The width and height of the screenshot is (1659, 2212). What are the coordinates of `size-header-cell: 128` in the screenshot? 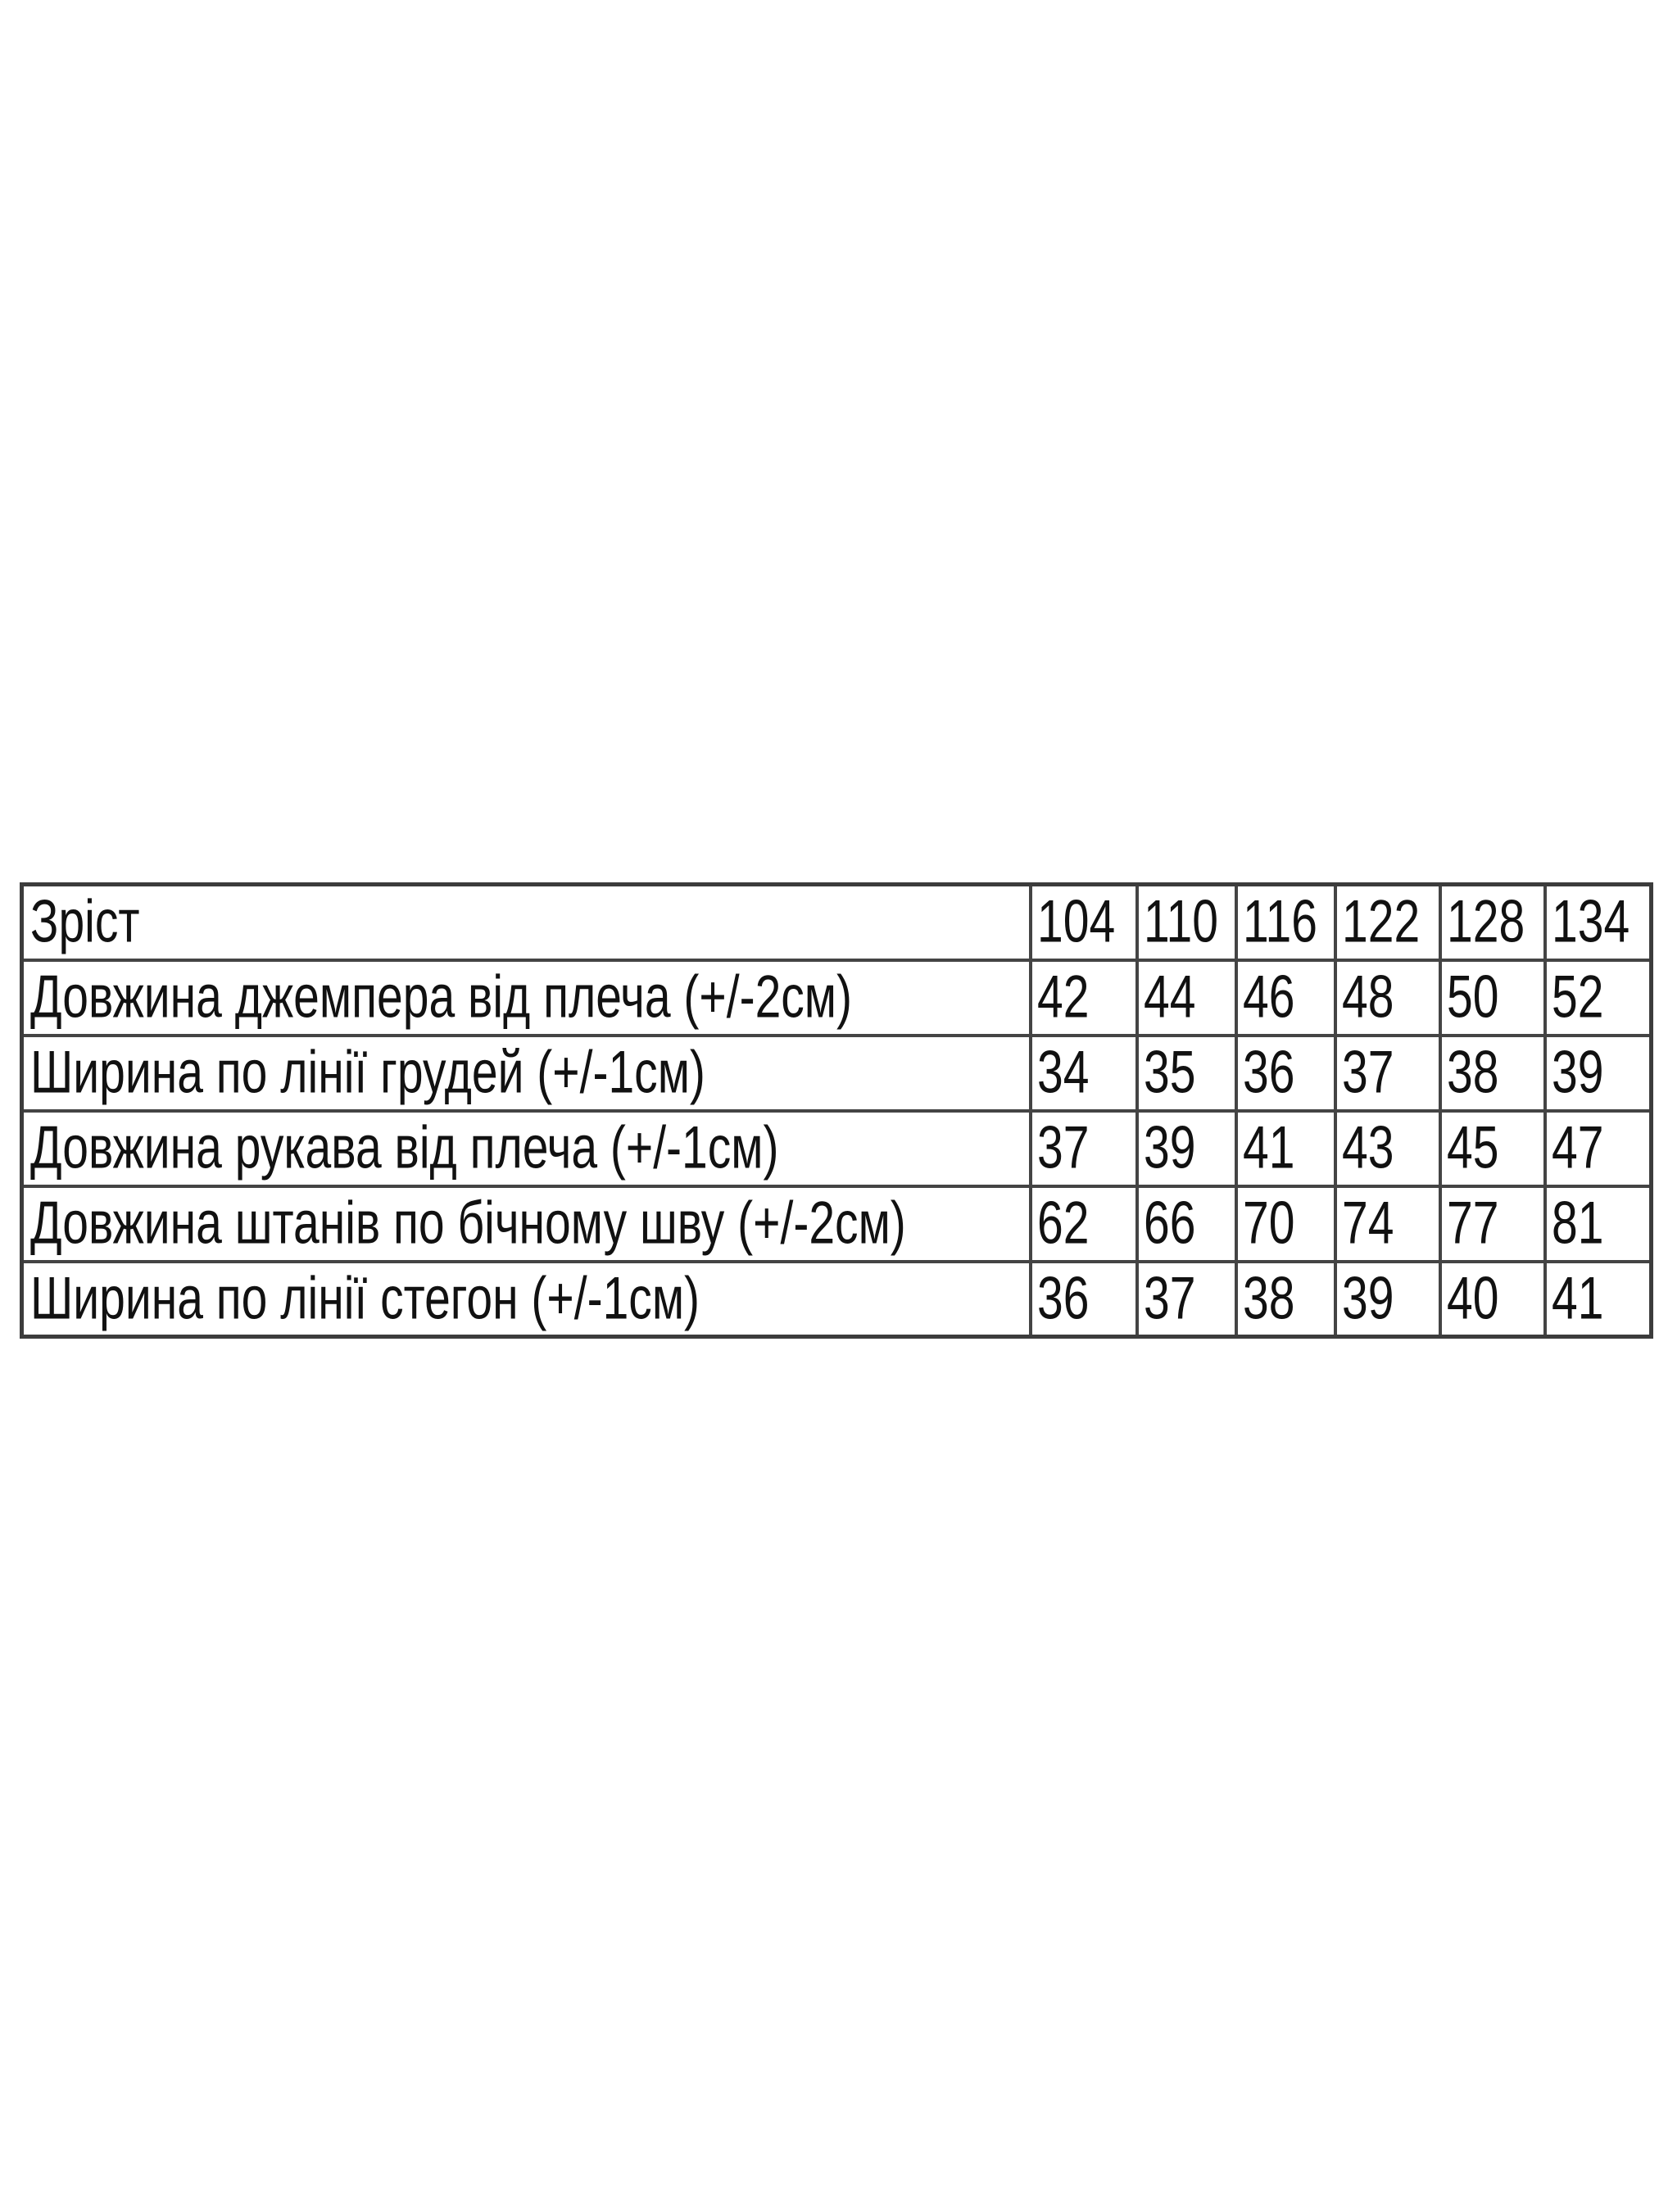 It's located at (1492, 922).